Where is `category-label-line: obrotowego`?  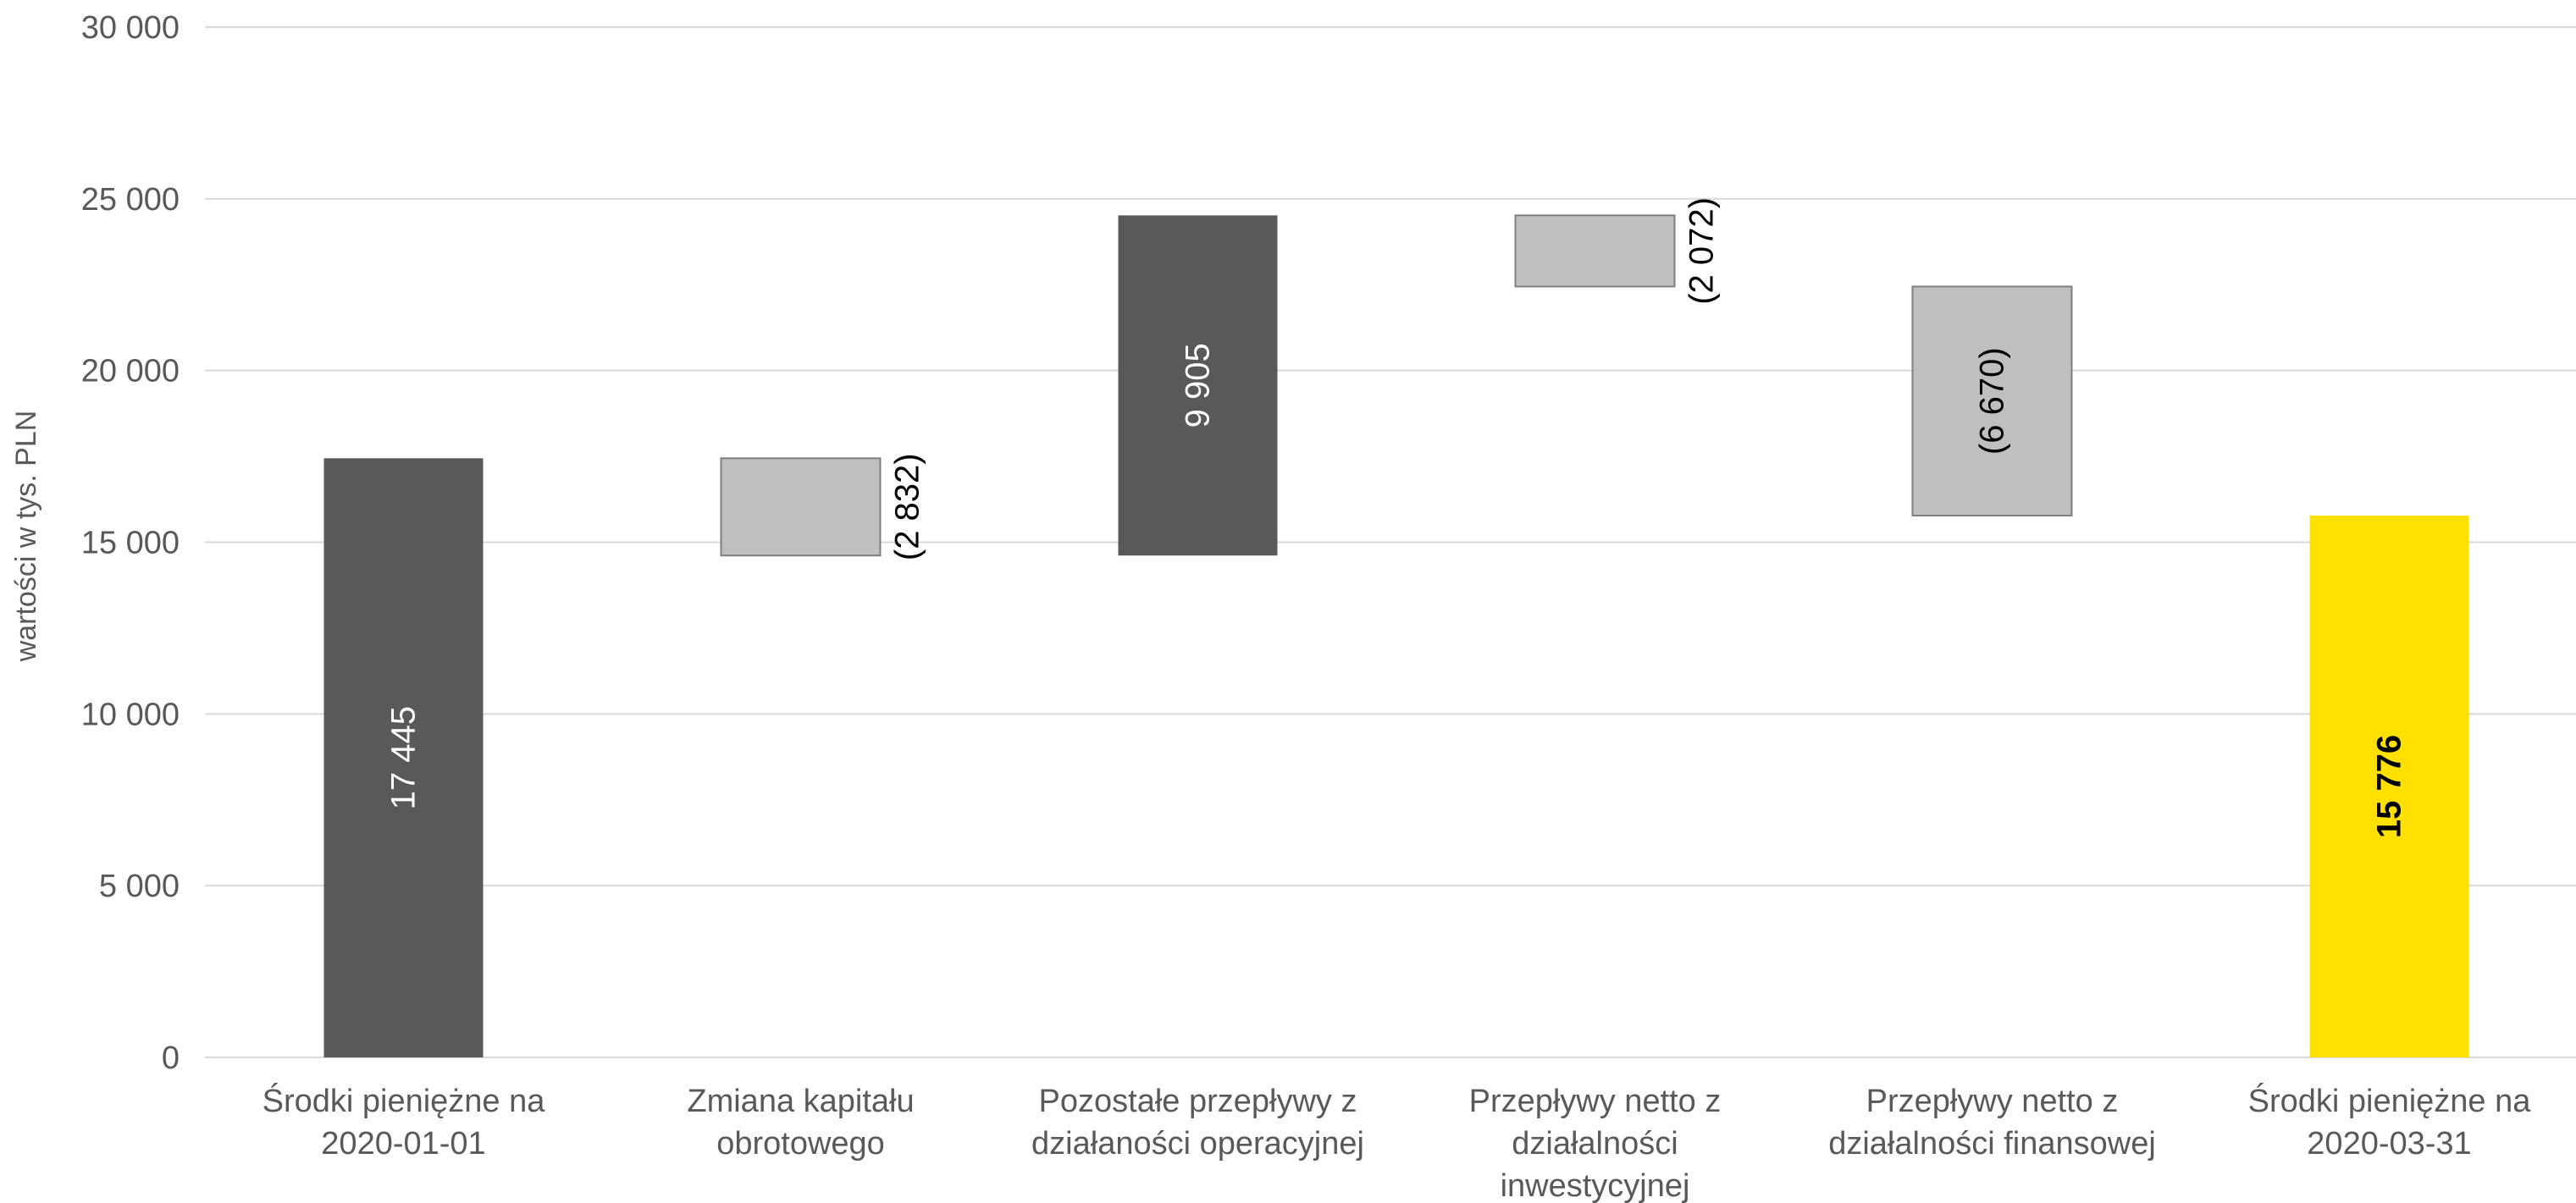 category-label-line: obrotowego is located at coordinates (800, 1144).